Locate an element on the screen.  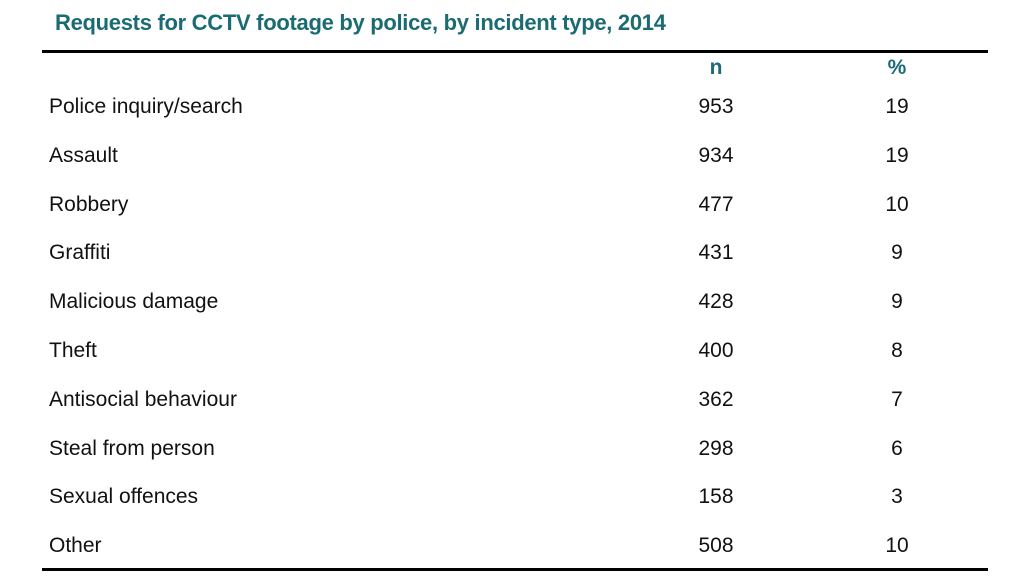
top-rule is located at coordinates (515, 51).